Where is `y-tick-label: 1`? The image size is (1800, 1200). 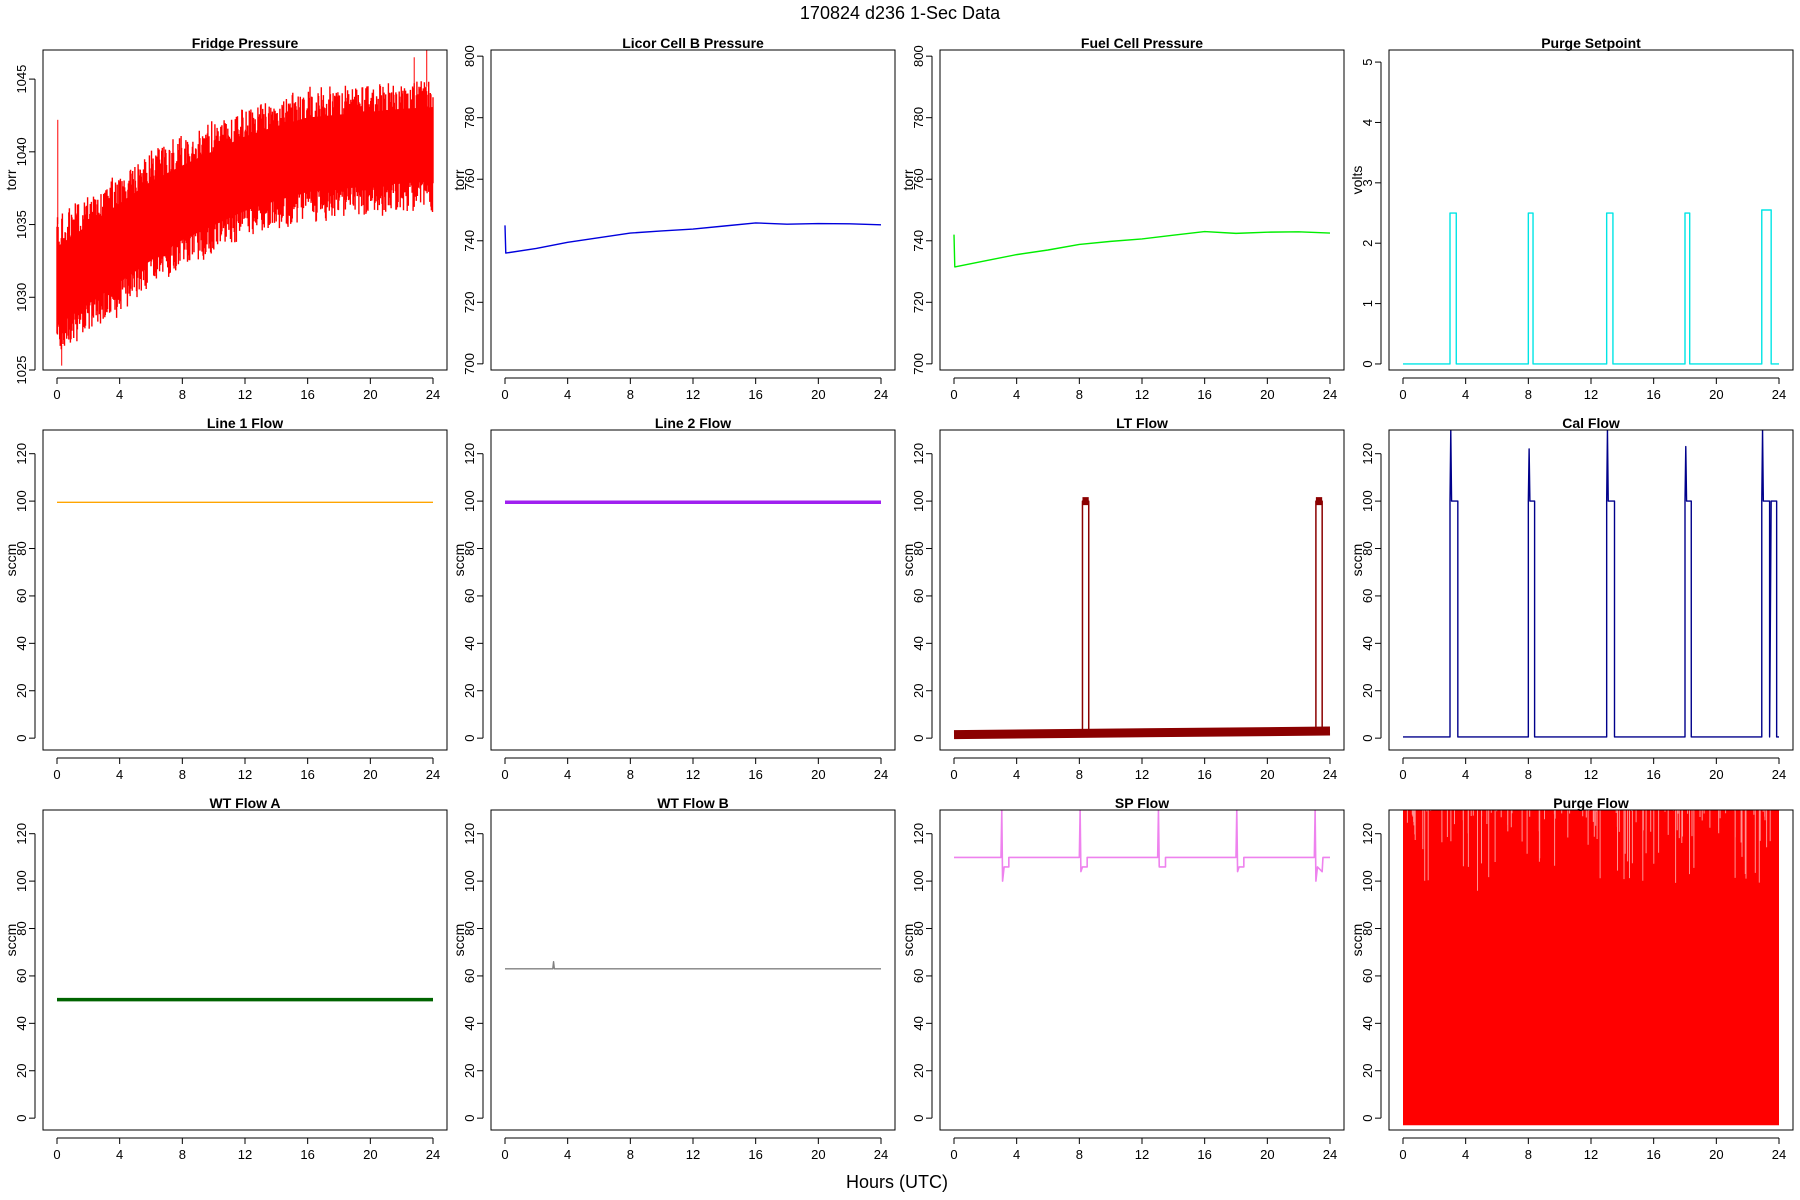
y-tick-label: 1 is located at coordinates (1367, 303).